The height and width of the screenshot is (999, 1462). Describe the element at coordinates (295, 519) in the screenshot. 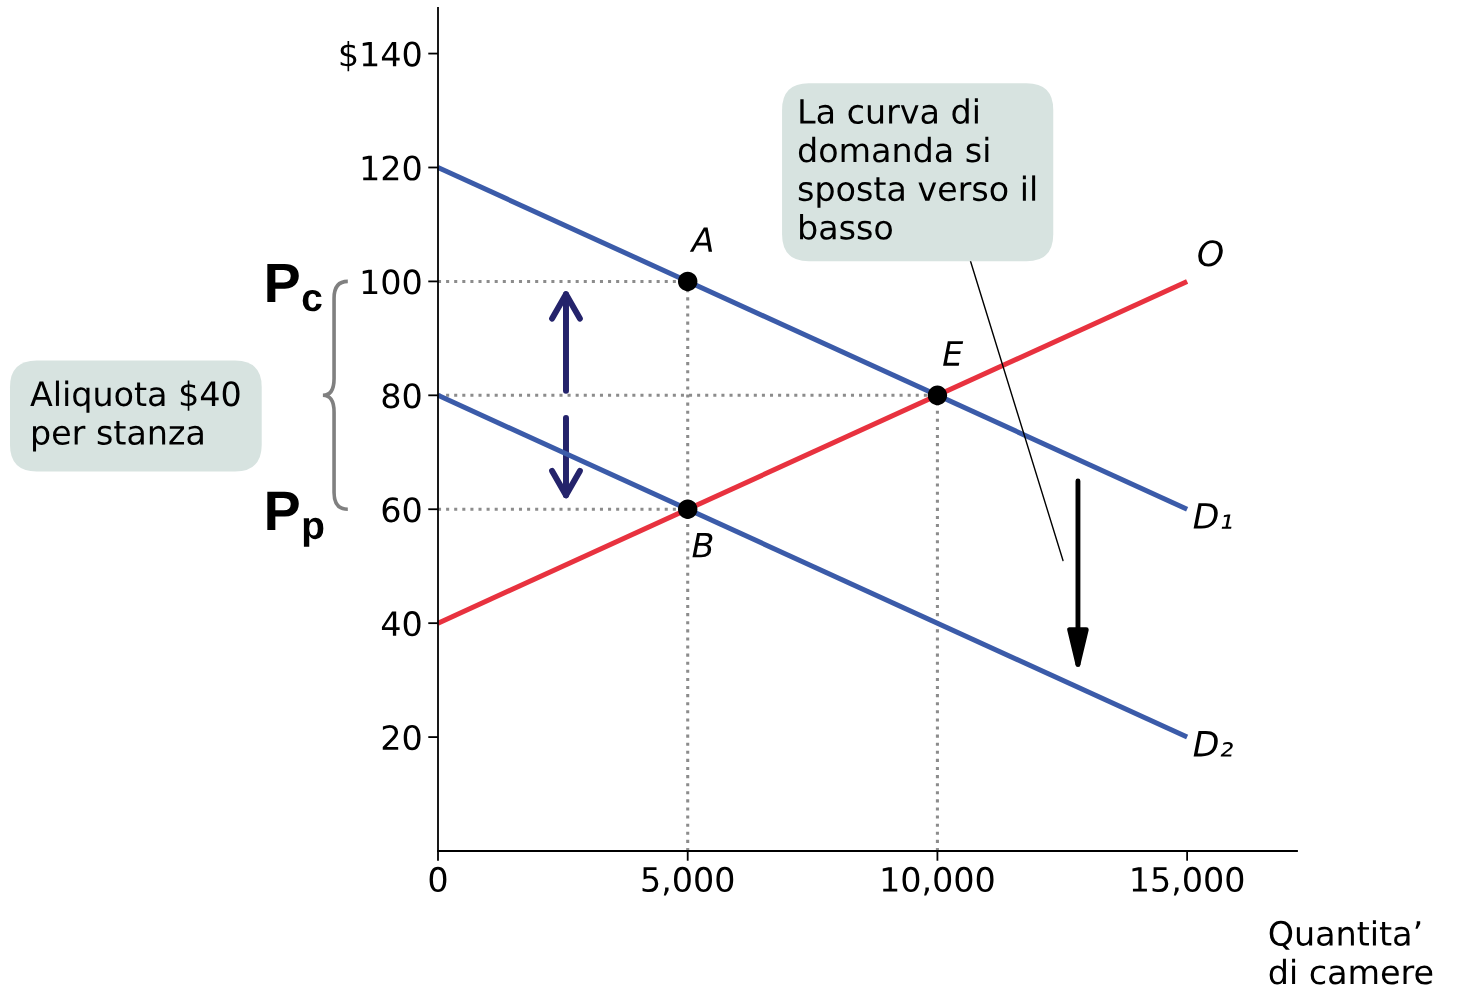

I see `text: P$_{p}$` at that location.